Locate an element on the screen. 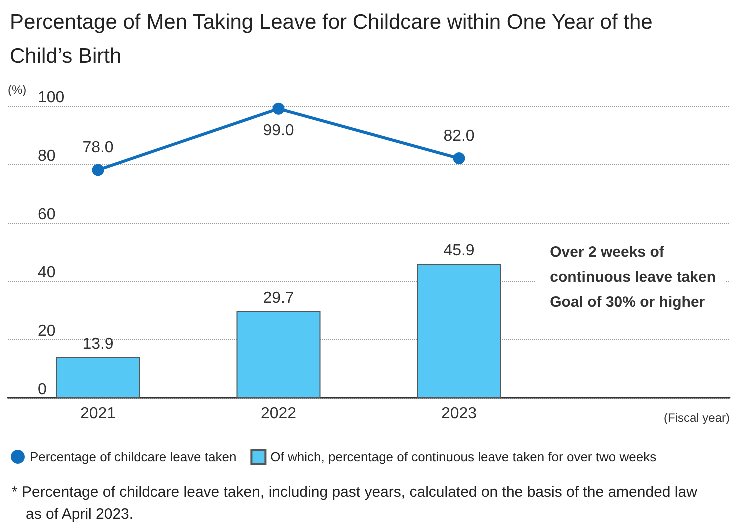  legend-label: Percentage of childcare leave taken is located at coordinates (133, 457).